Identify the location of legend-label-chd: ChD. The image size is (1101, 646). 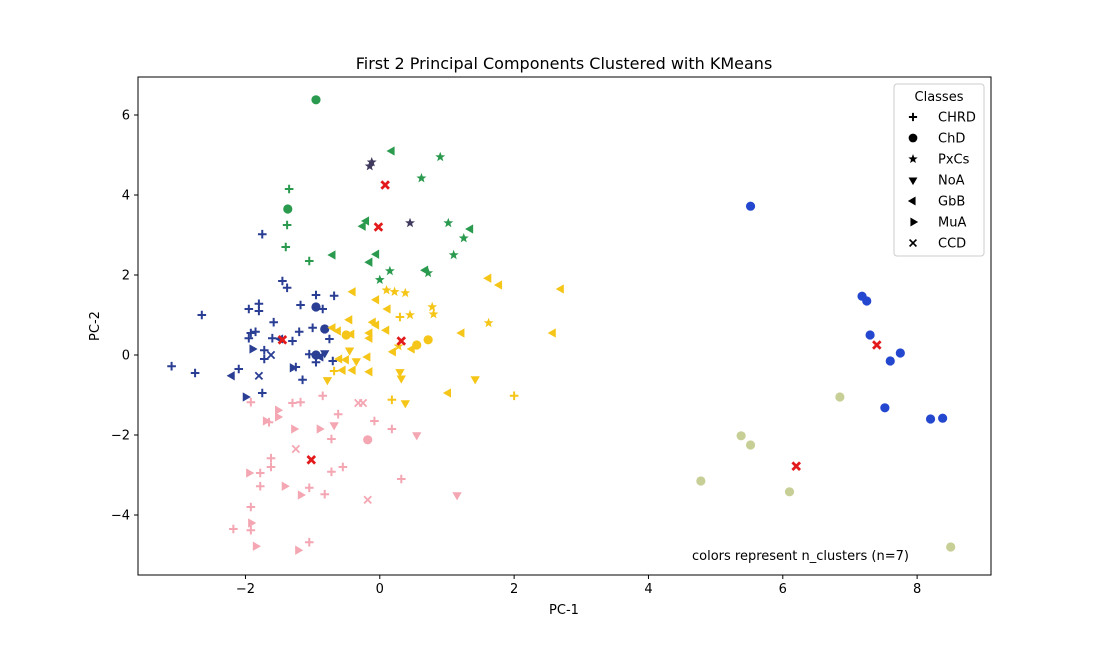
(951, 139).